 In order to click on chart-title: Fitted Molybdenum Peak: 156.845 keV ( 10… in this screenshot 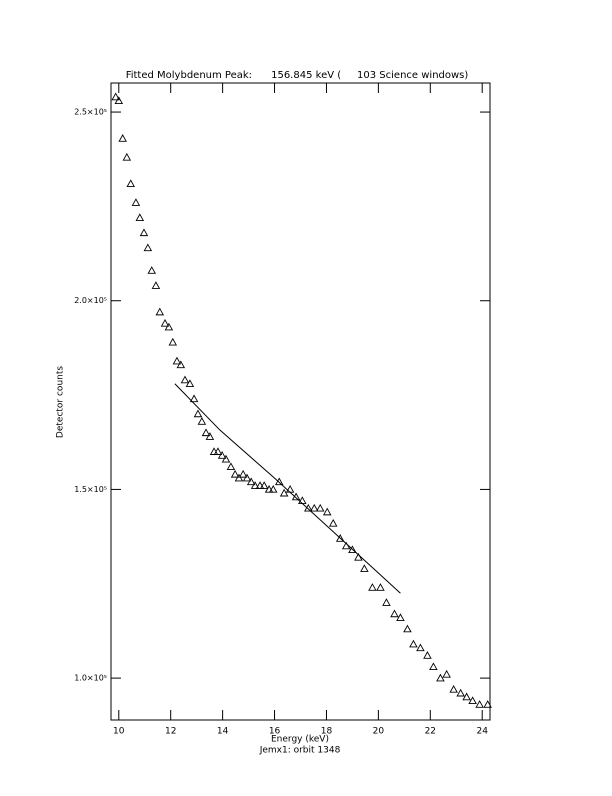, I will do `click(297, 75)`.